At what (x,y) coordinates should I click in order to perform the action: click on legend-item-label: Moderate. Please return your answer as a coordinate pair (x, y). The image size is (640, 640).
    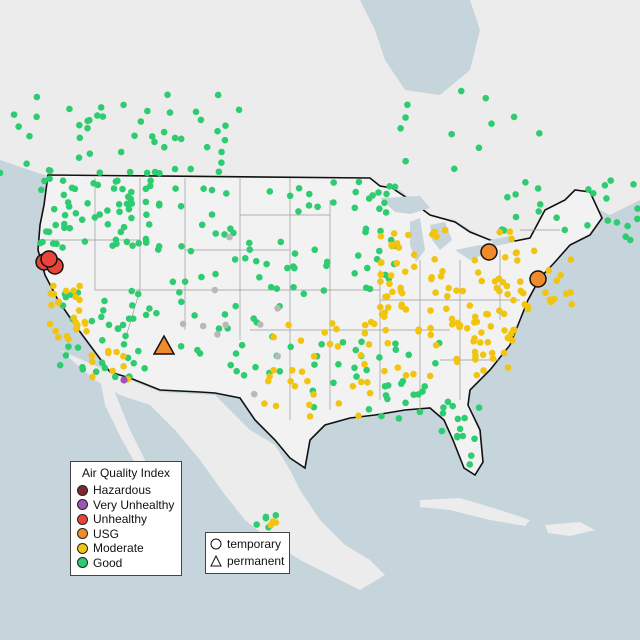
    Looking at the image, I should click on (118, 548).